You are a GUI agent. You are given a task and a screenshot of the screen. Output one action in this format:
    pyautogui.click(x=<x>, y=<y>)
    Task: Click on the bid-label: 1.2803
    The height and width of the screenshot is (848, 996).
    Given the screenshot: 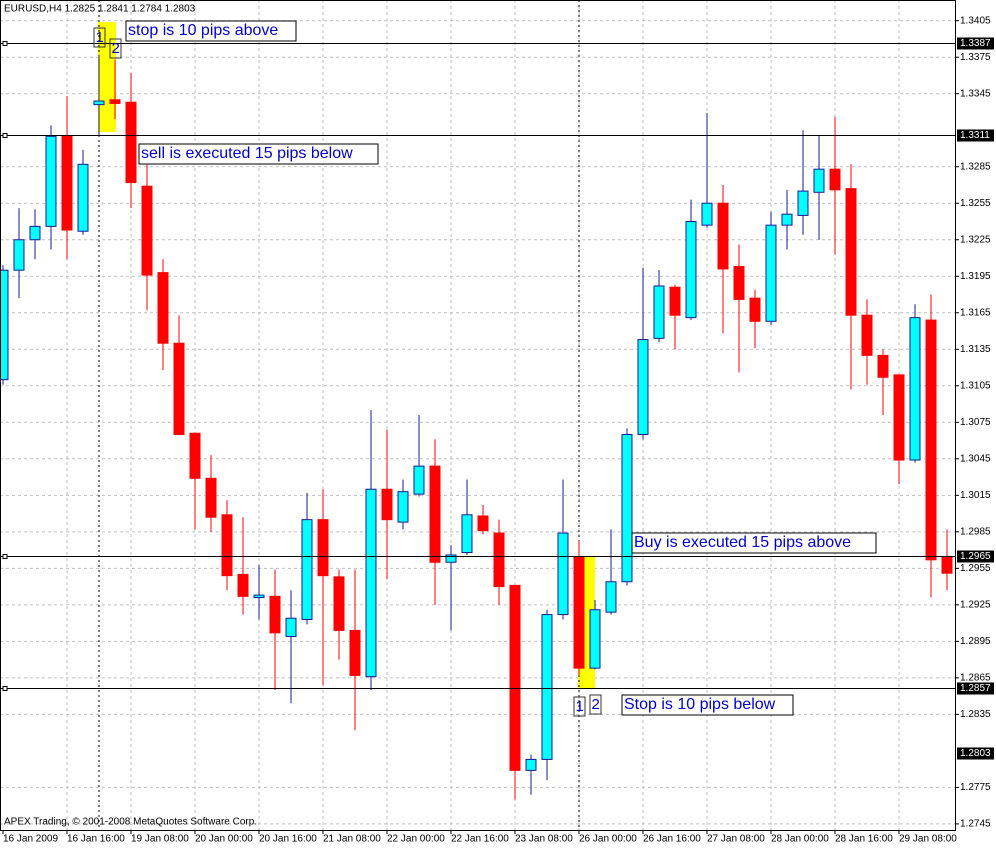 What is the action you would take?
    pyautogui.click(x=975, y=753)
    